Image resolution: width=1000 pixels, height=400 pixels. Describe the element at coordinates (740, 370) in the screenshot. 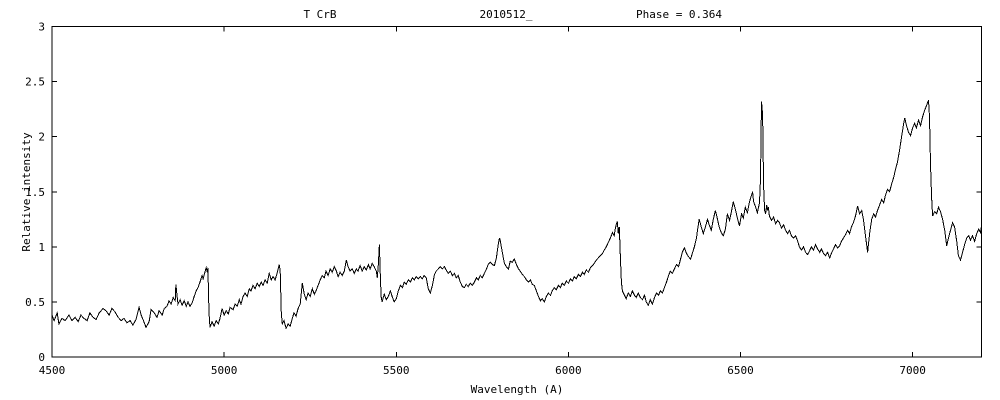

I see `x-tick-label: 6500` at that location.